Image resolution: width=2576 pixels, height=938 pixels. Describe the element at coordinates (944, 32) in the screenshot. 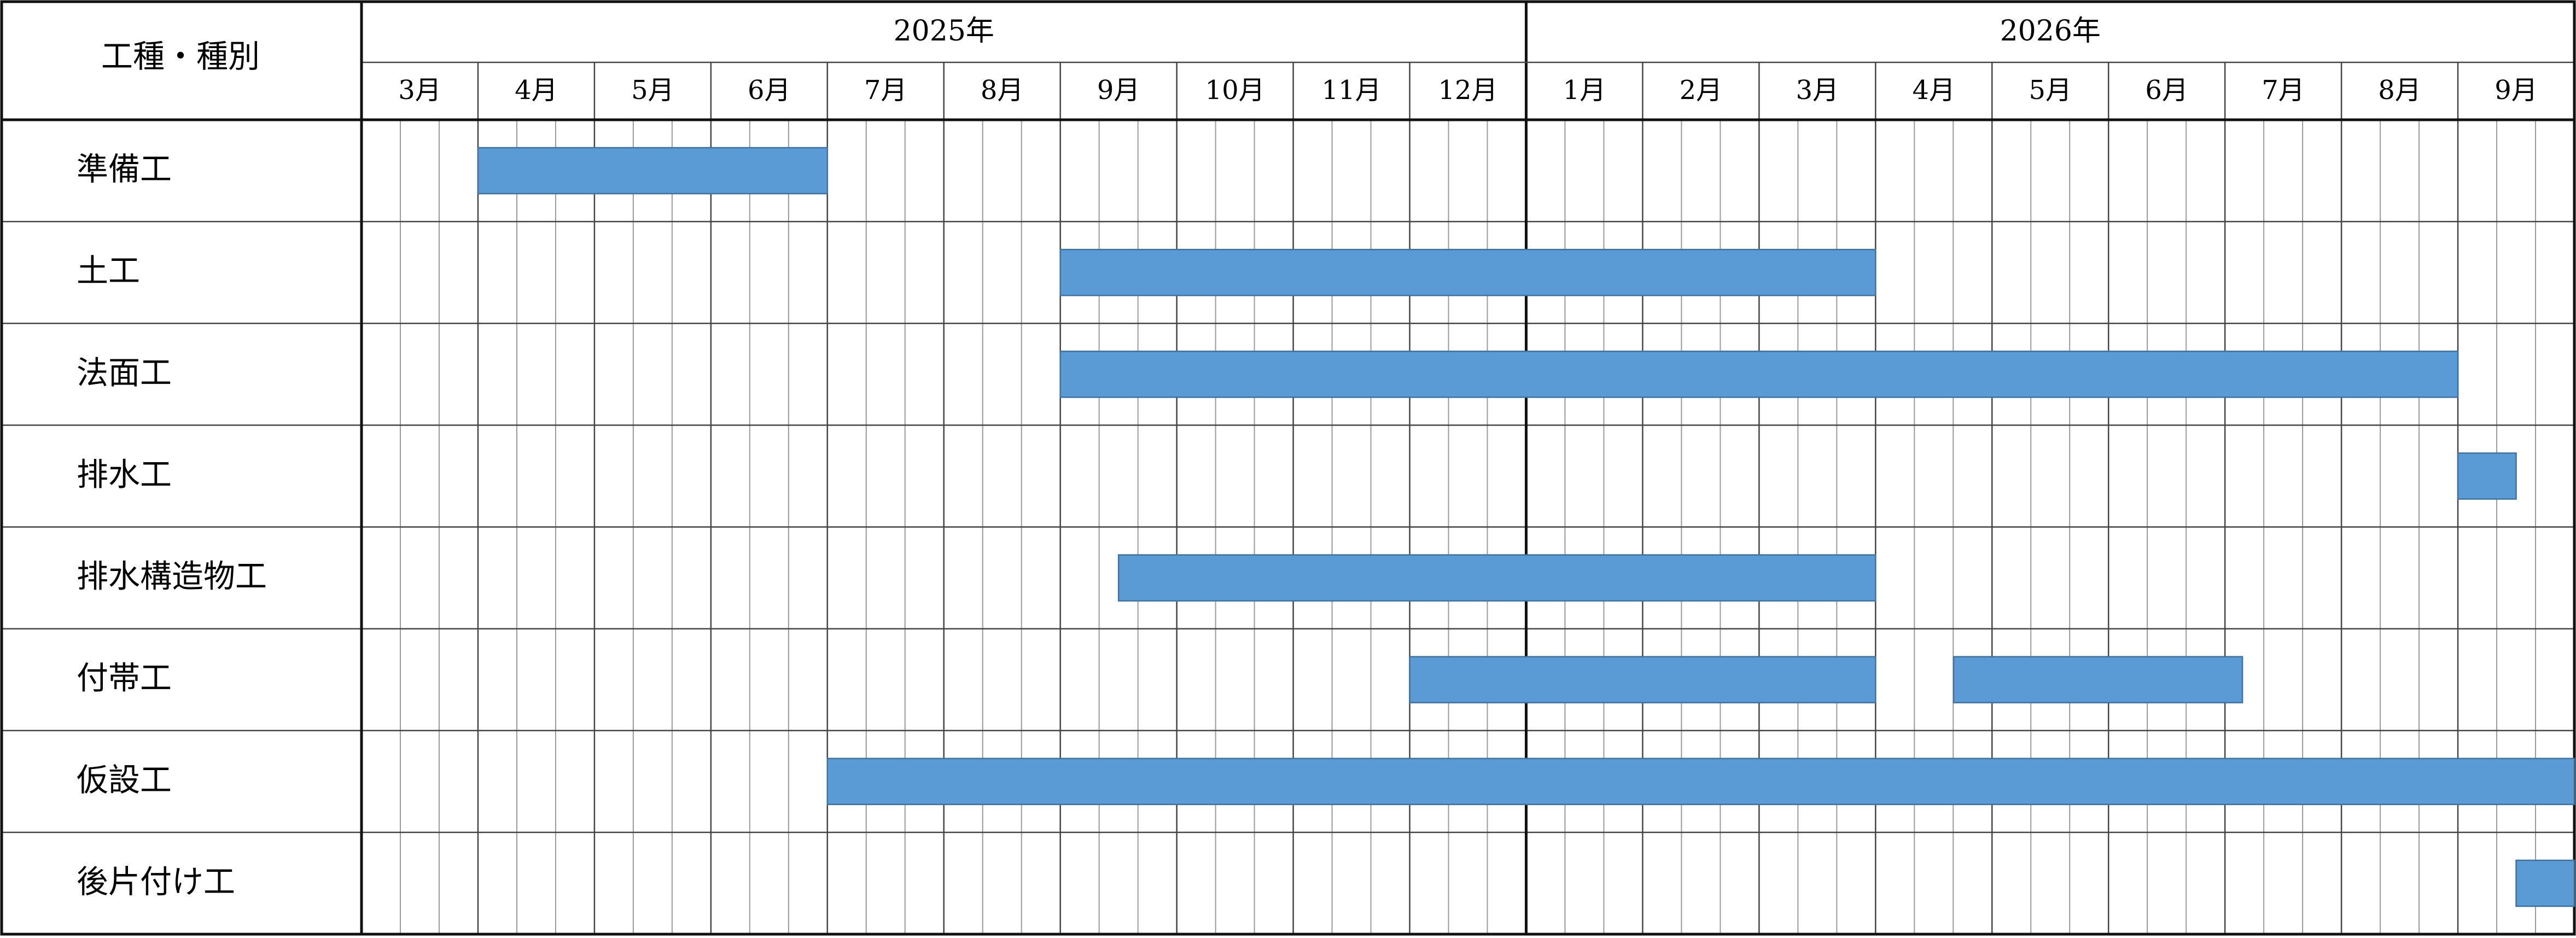

I see `year-label: 2025年` at that location.